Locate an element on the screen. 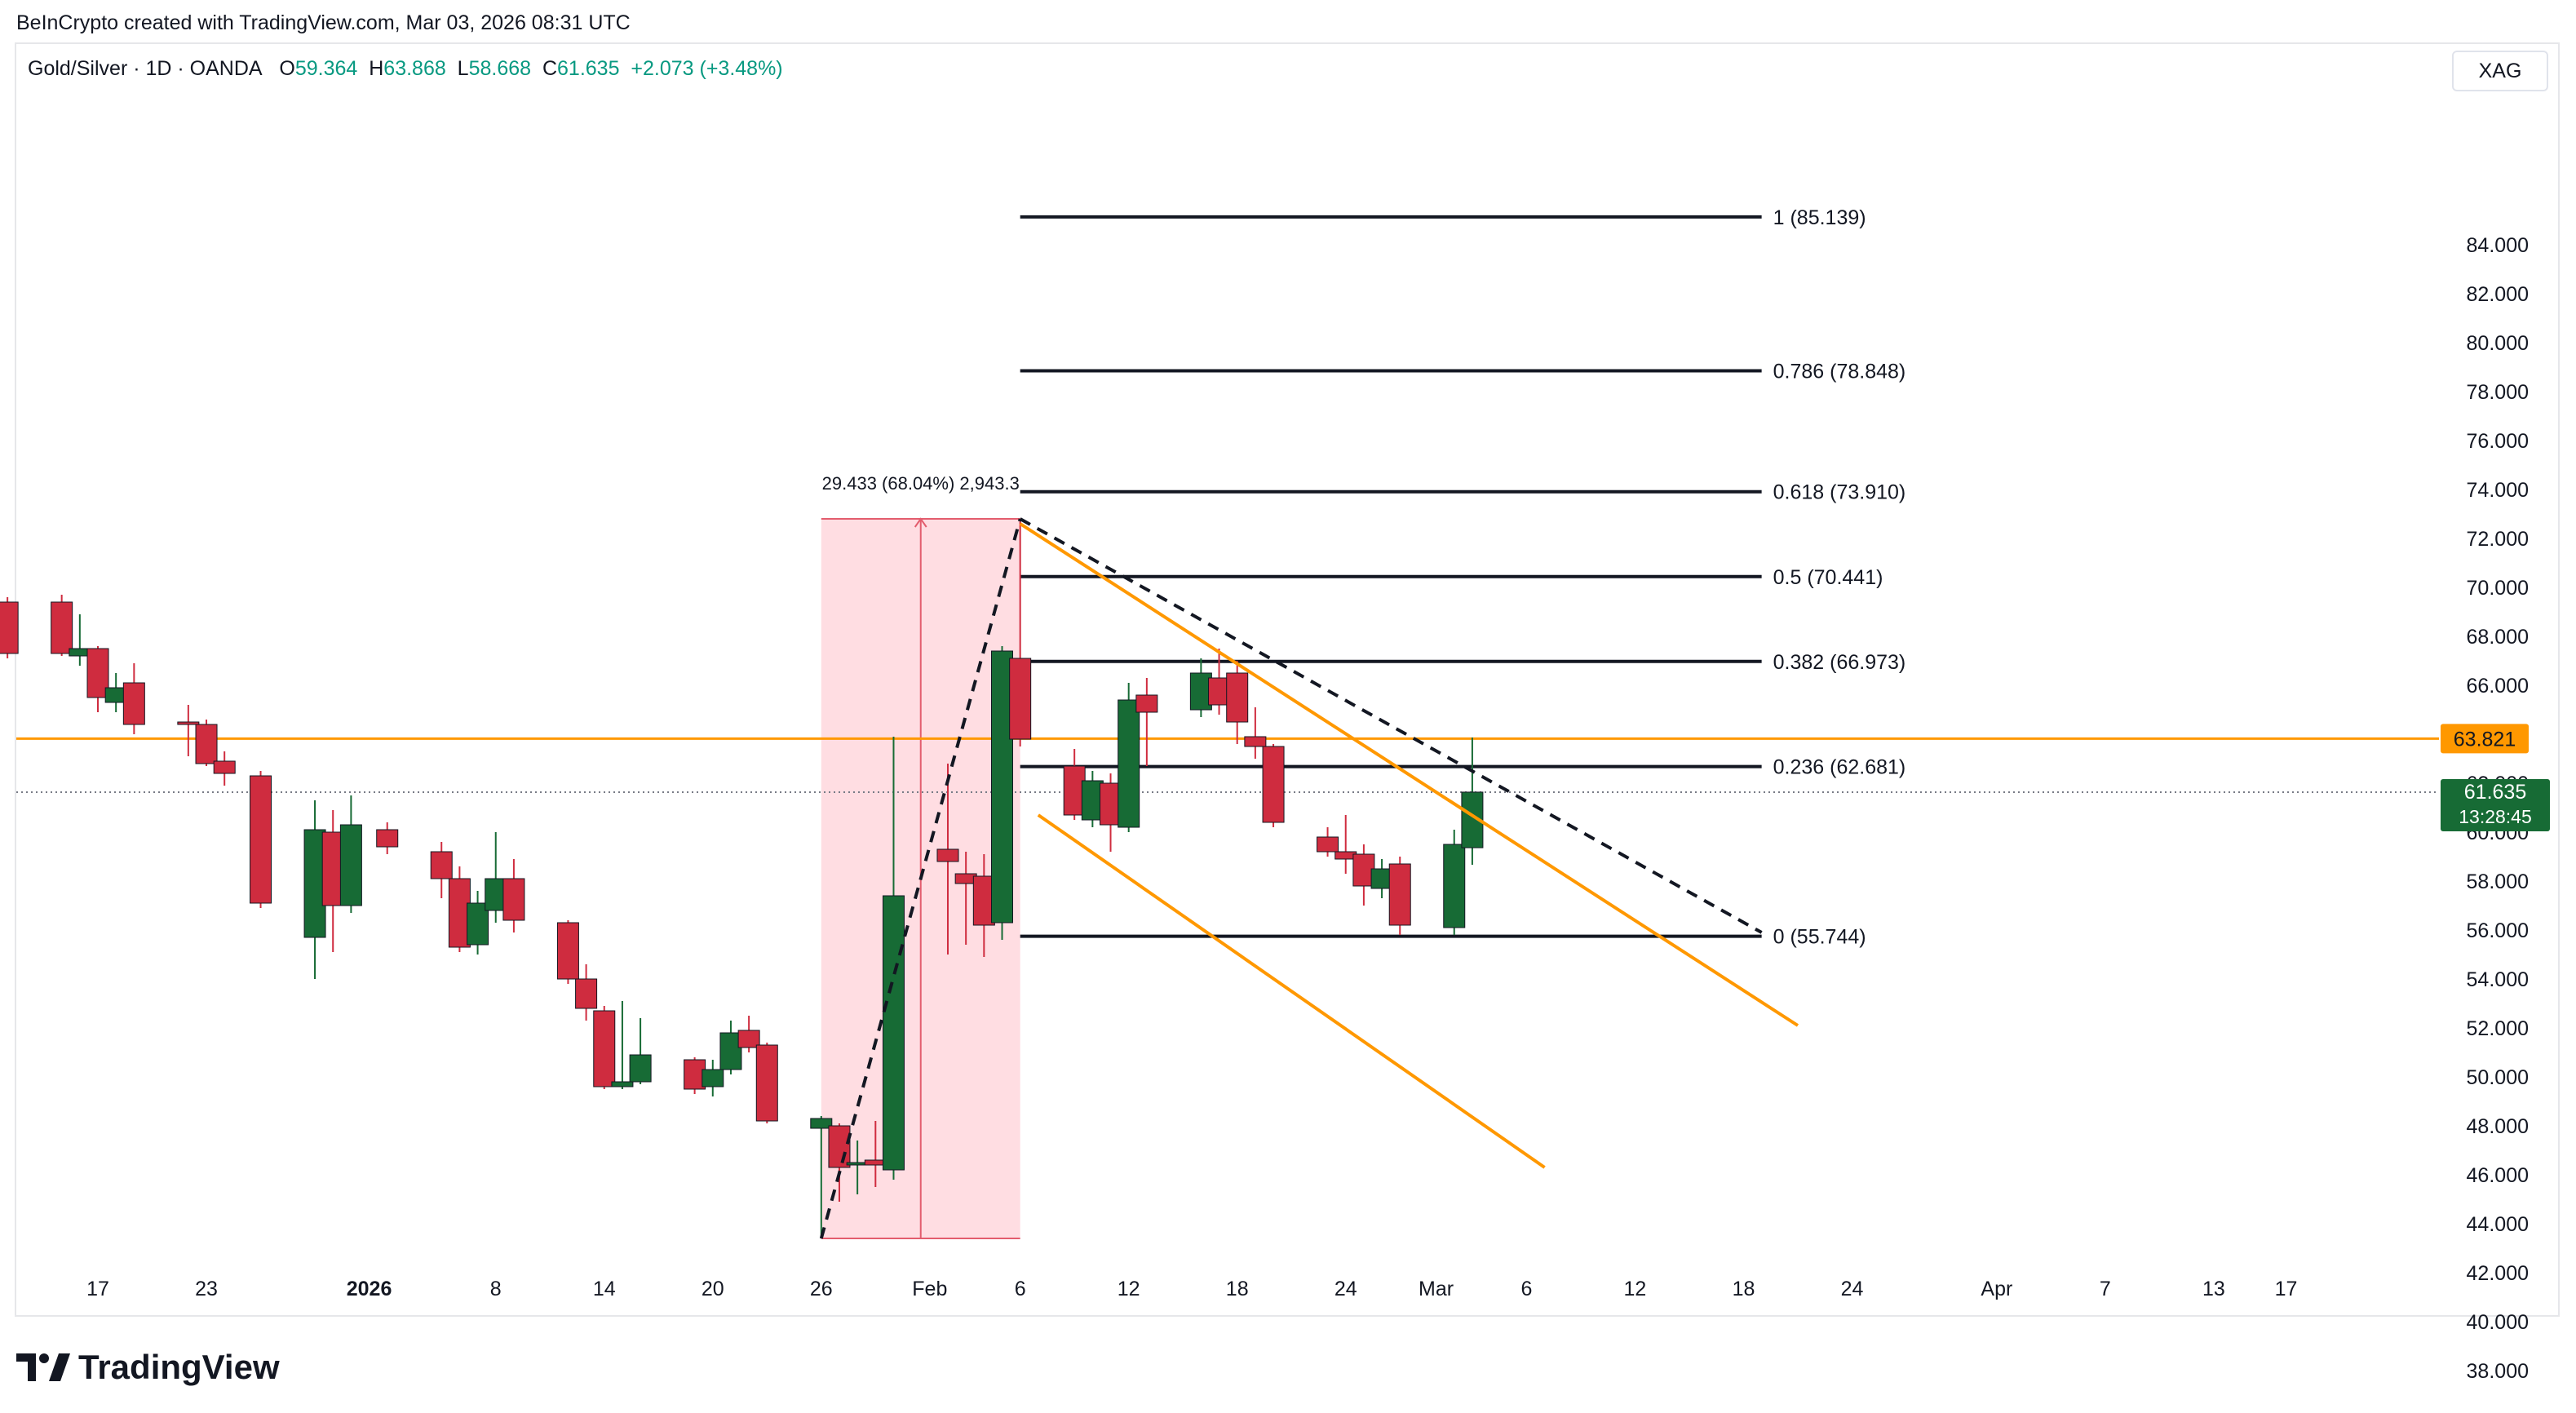 The width and height of the screenshot is (2576, 1413). price-axis-label: 84.000 is located at coordinates (2498, 245).